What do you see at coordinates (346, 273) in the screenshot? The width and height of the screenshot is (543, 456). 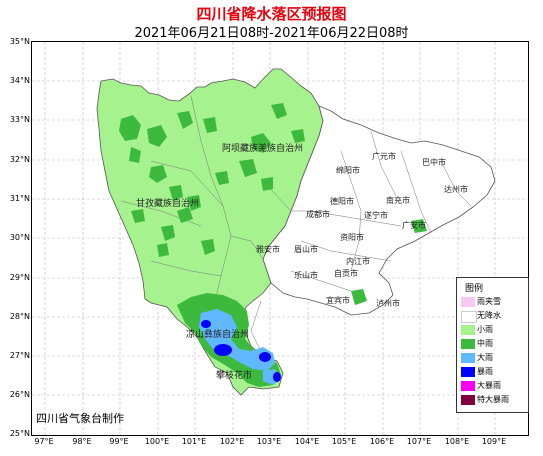 I see `label-zigong: 自贡市` at bounding box center [346, 273].